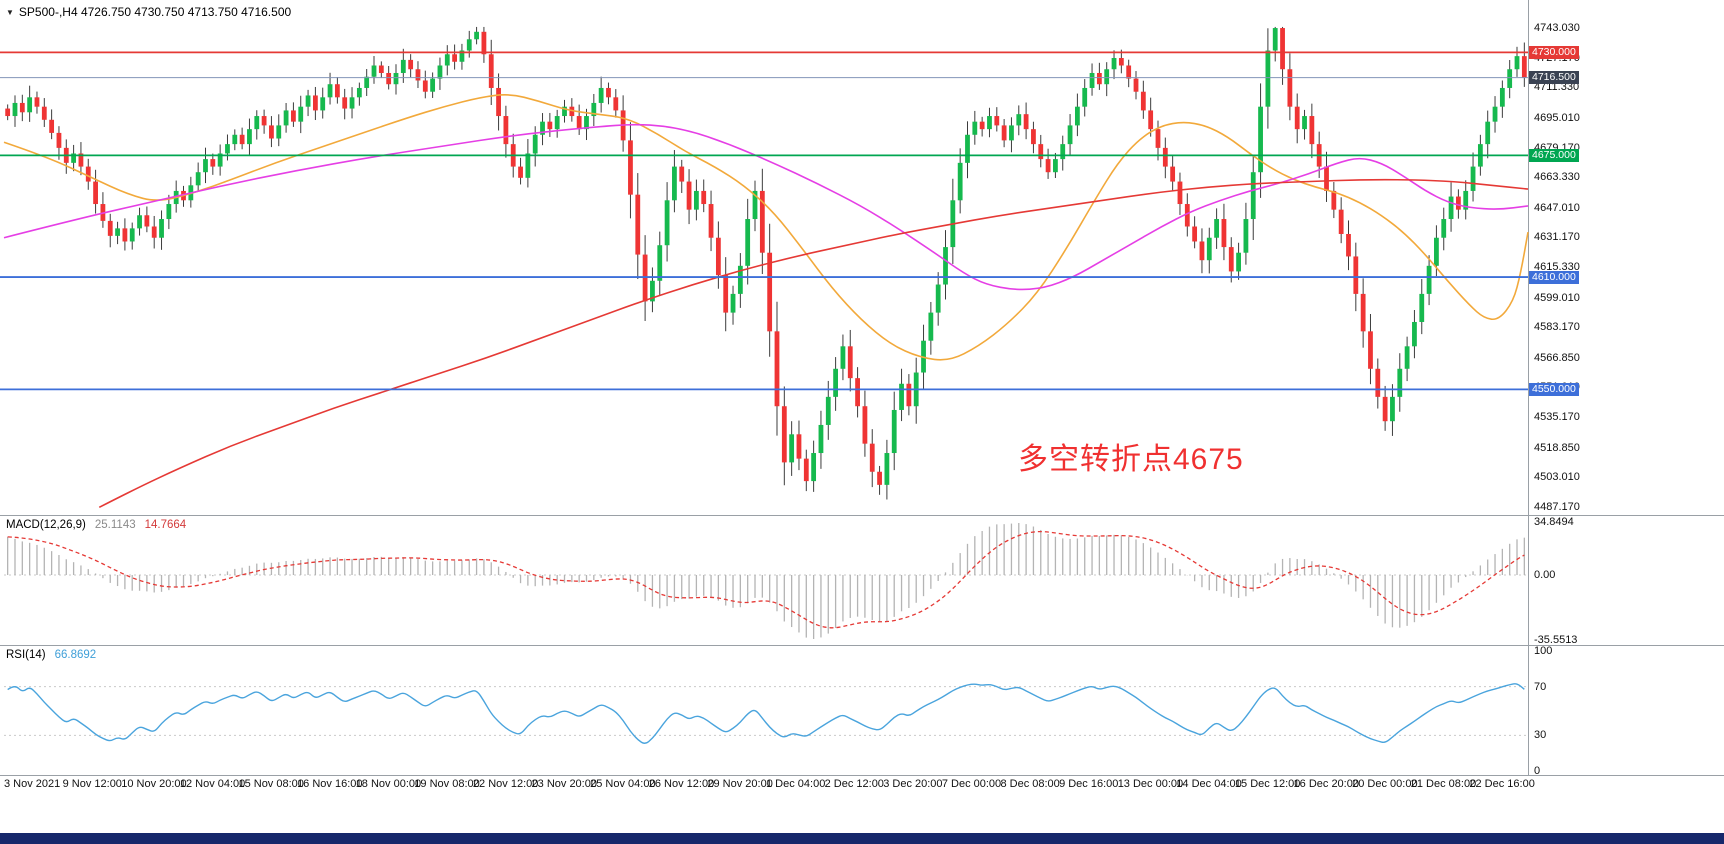 This screenshot has height=844, width=1724. Describe the element at coordinates (92, 784) in the screenshot. I see `time-tick-label: 9 Nov 12:00` at that location.